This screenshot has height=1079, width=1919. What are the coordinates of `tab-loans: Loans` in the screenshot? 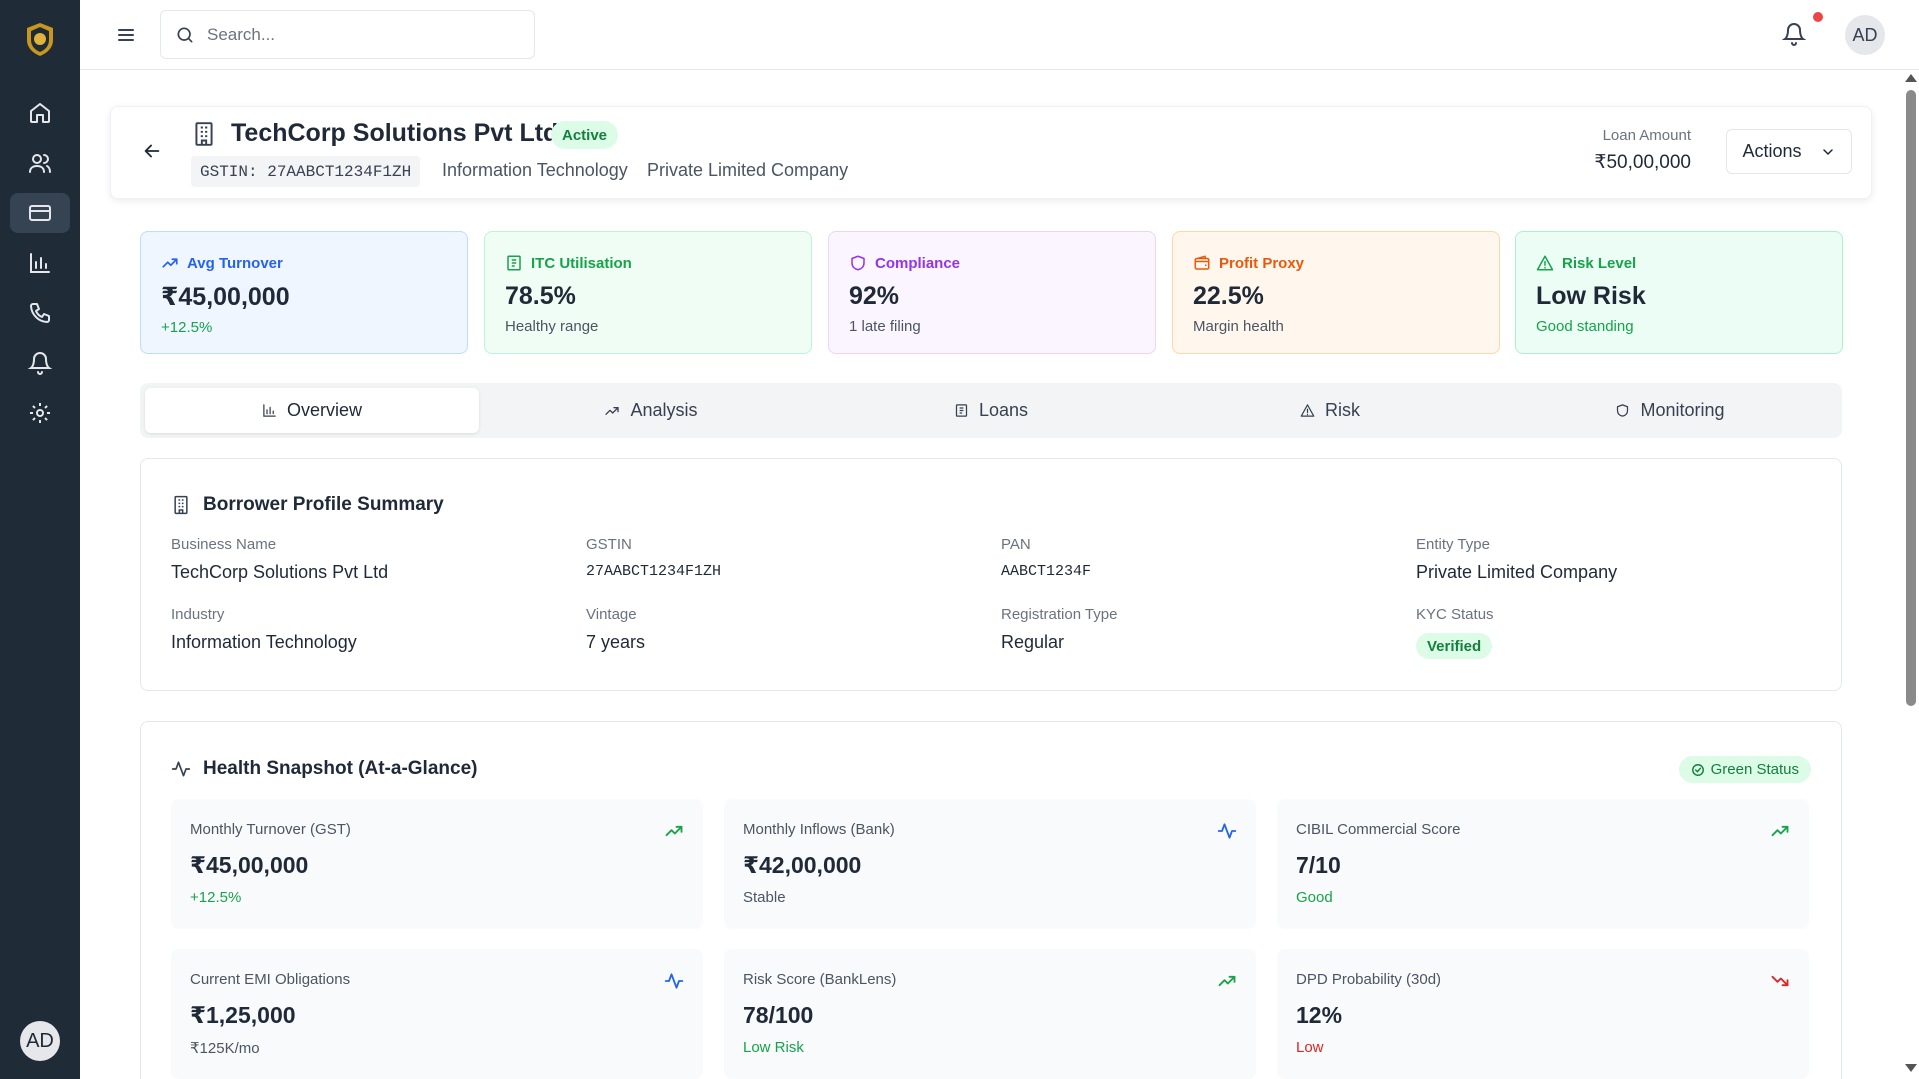 It's located at (991, 410).